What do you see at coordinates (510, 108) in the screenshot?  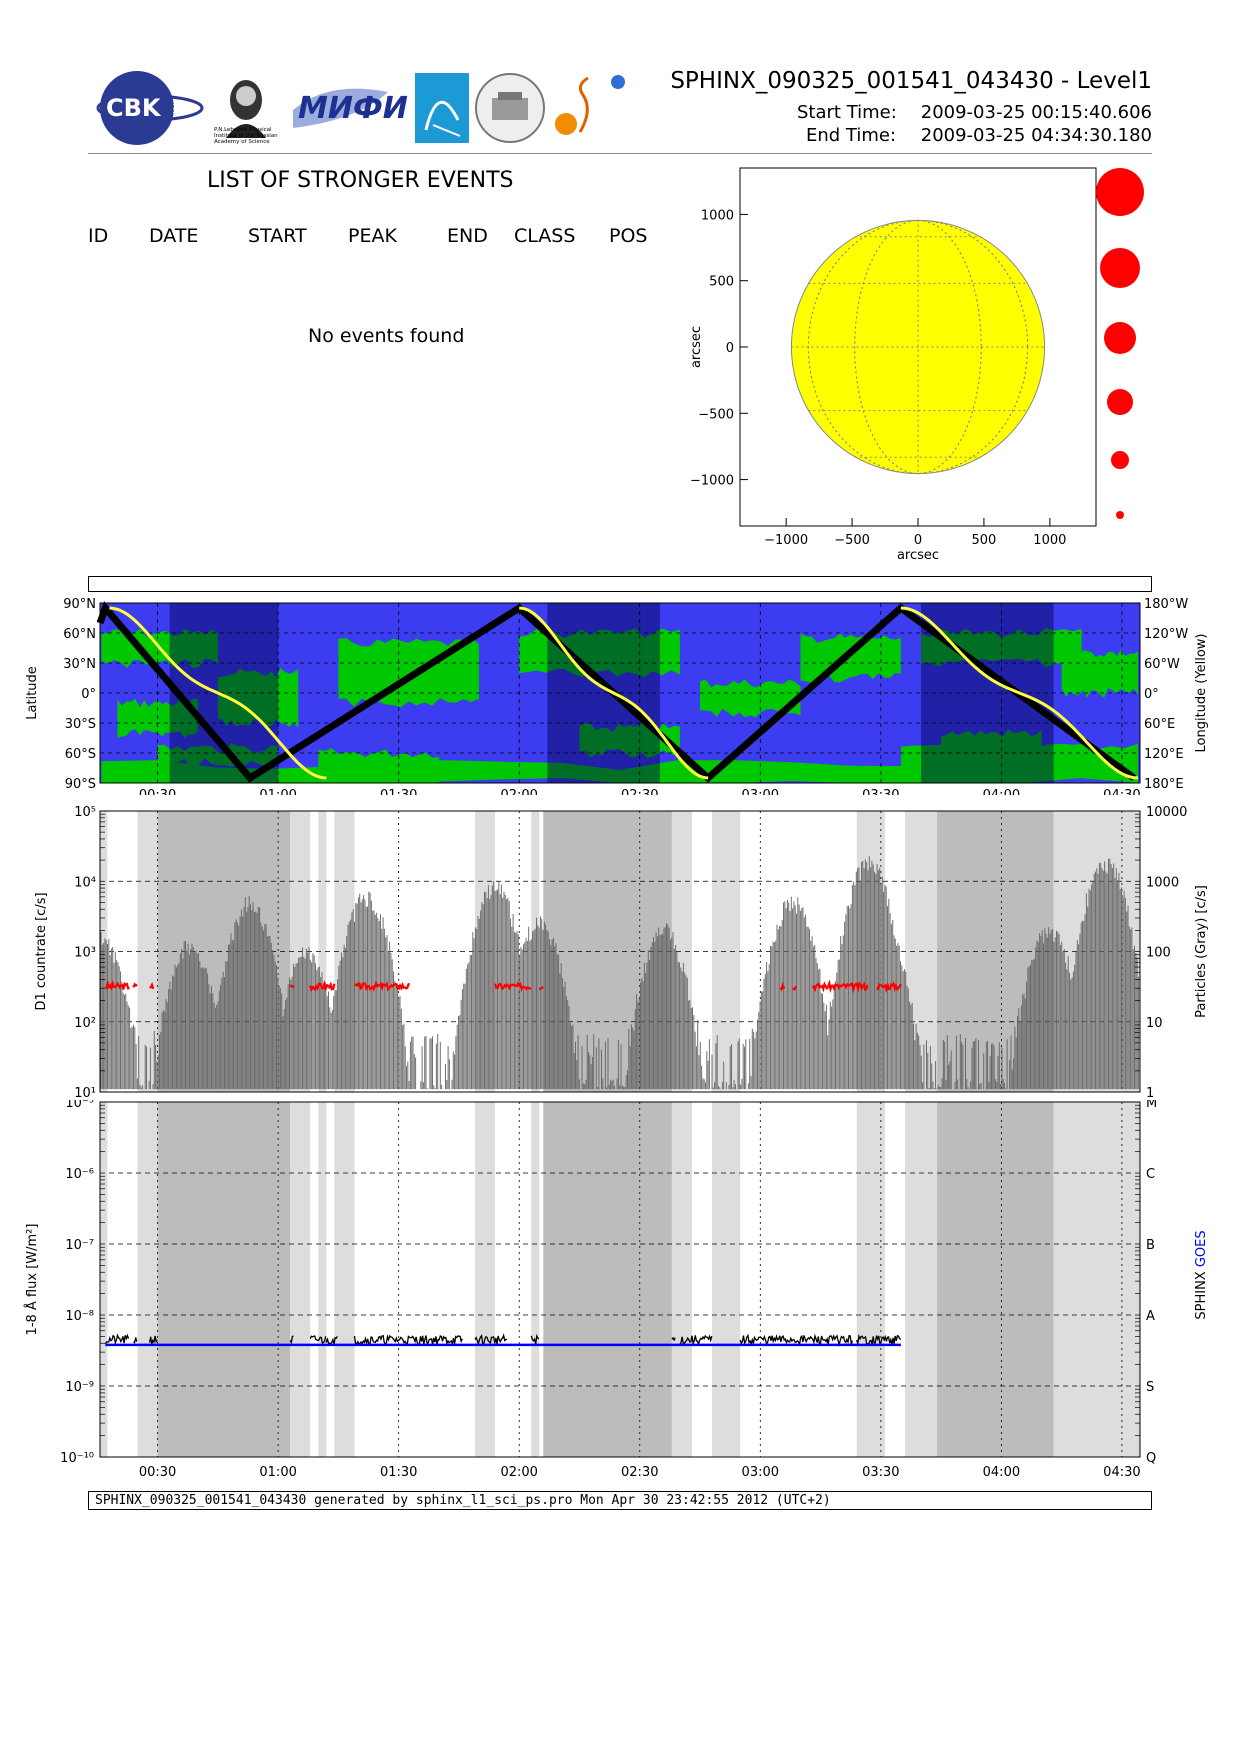 I see `observatory-logo` at bounding box center [510, 108].